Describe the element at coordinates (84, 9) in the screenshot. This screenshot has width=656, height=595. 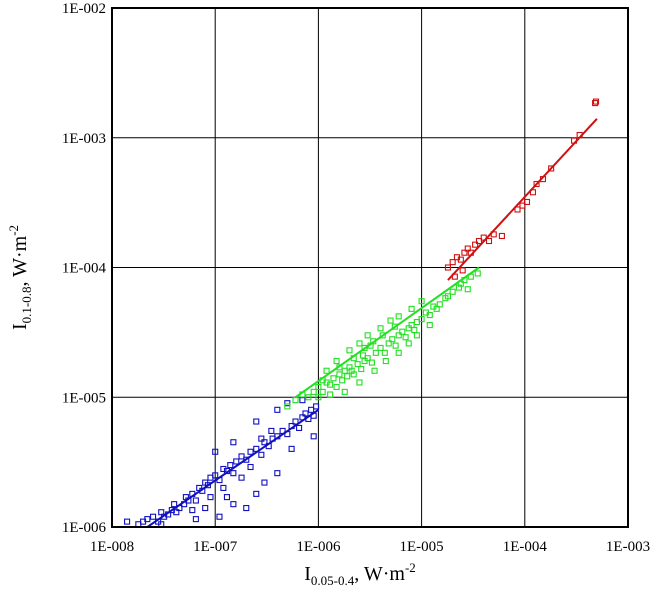
I see `y-tick-label: 1E-002` at that location.